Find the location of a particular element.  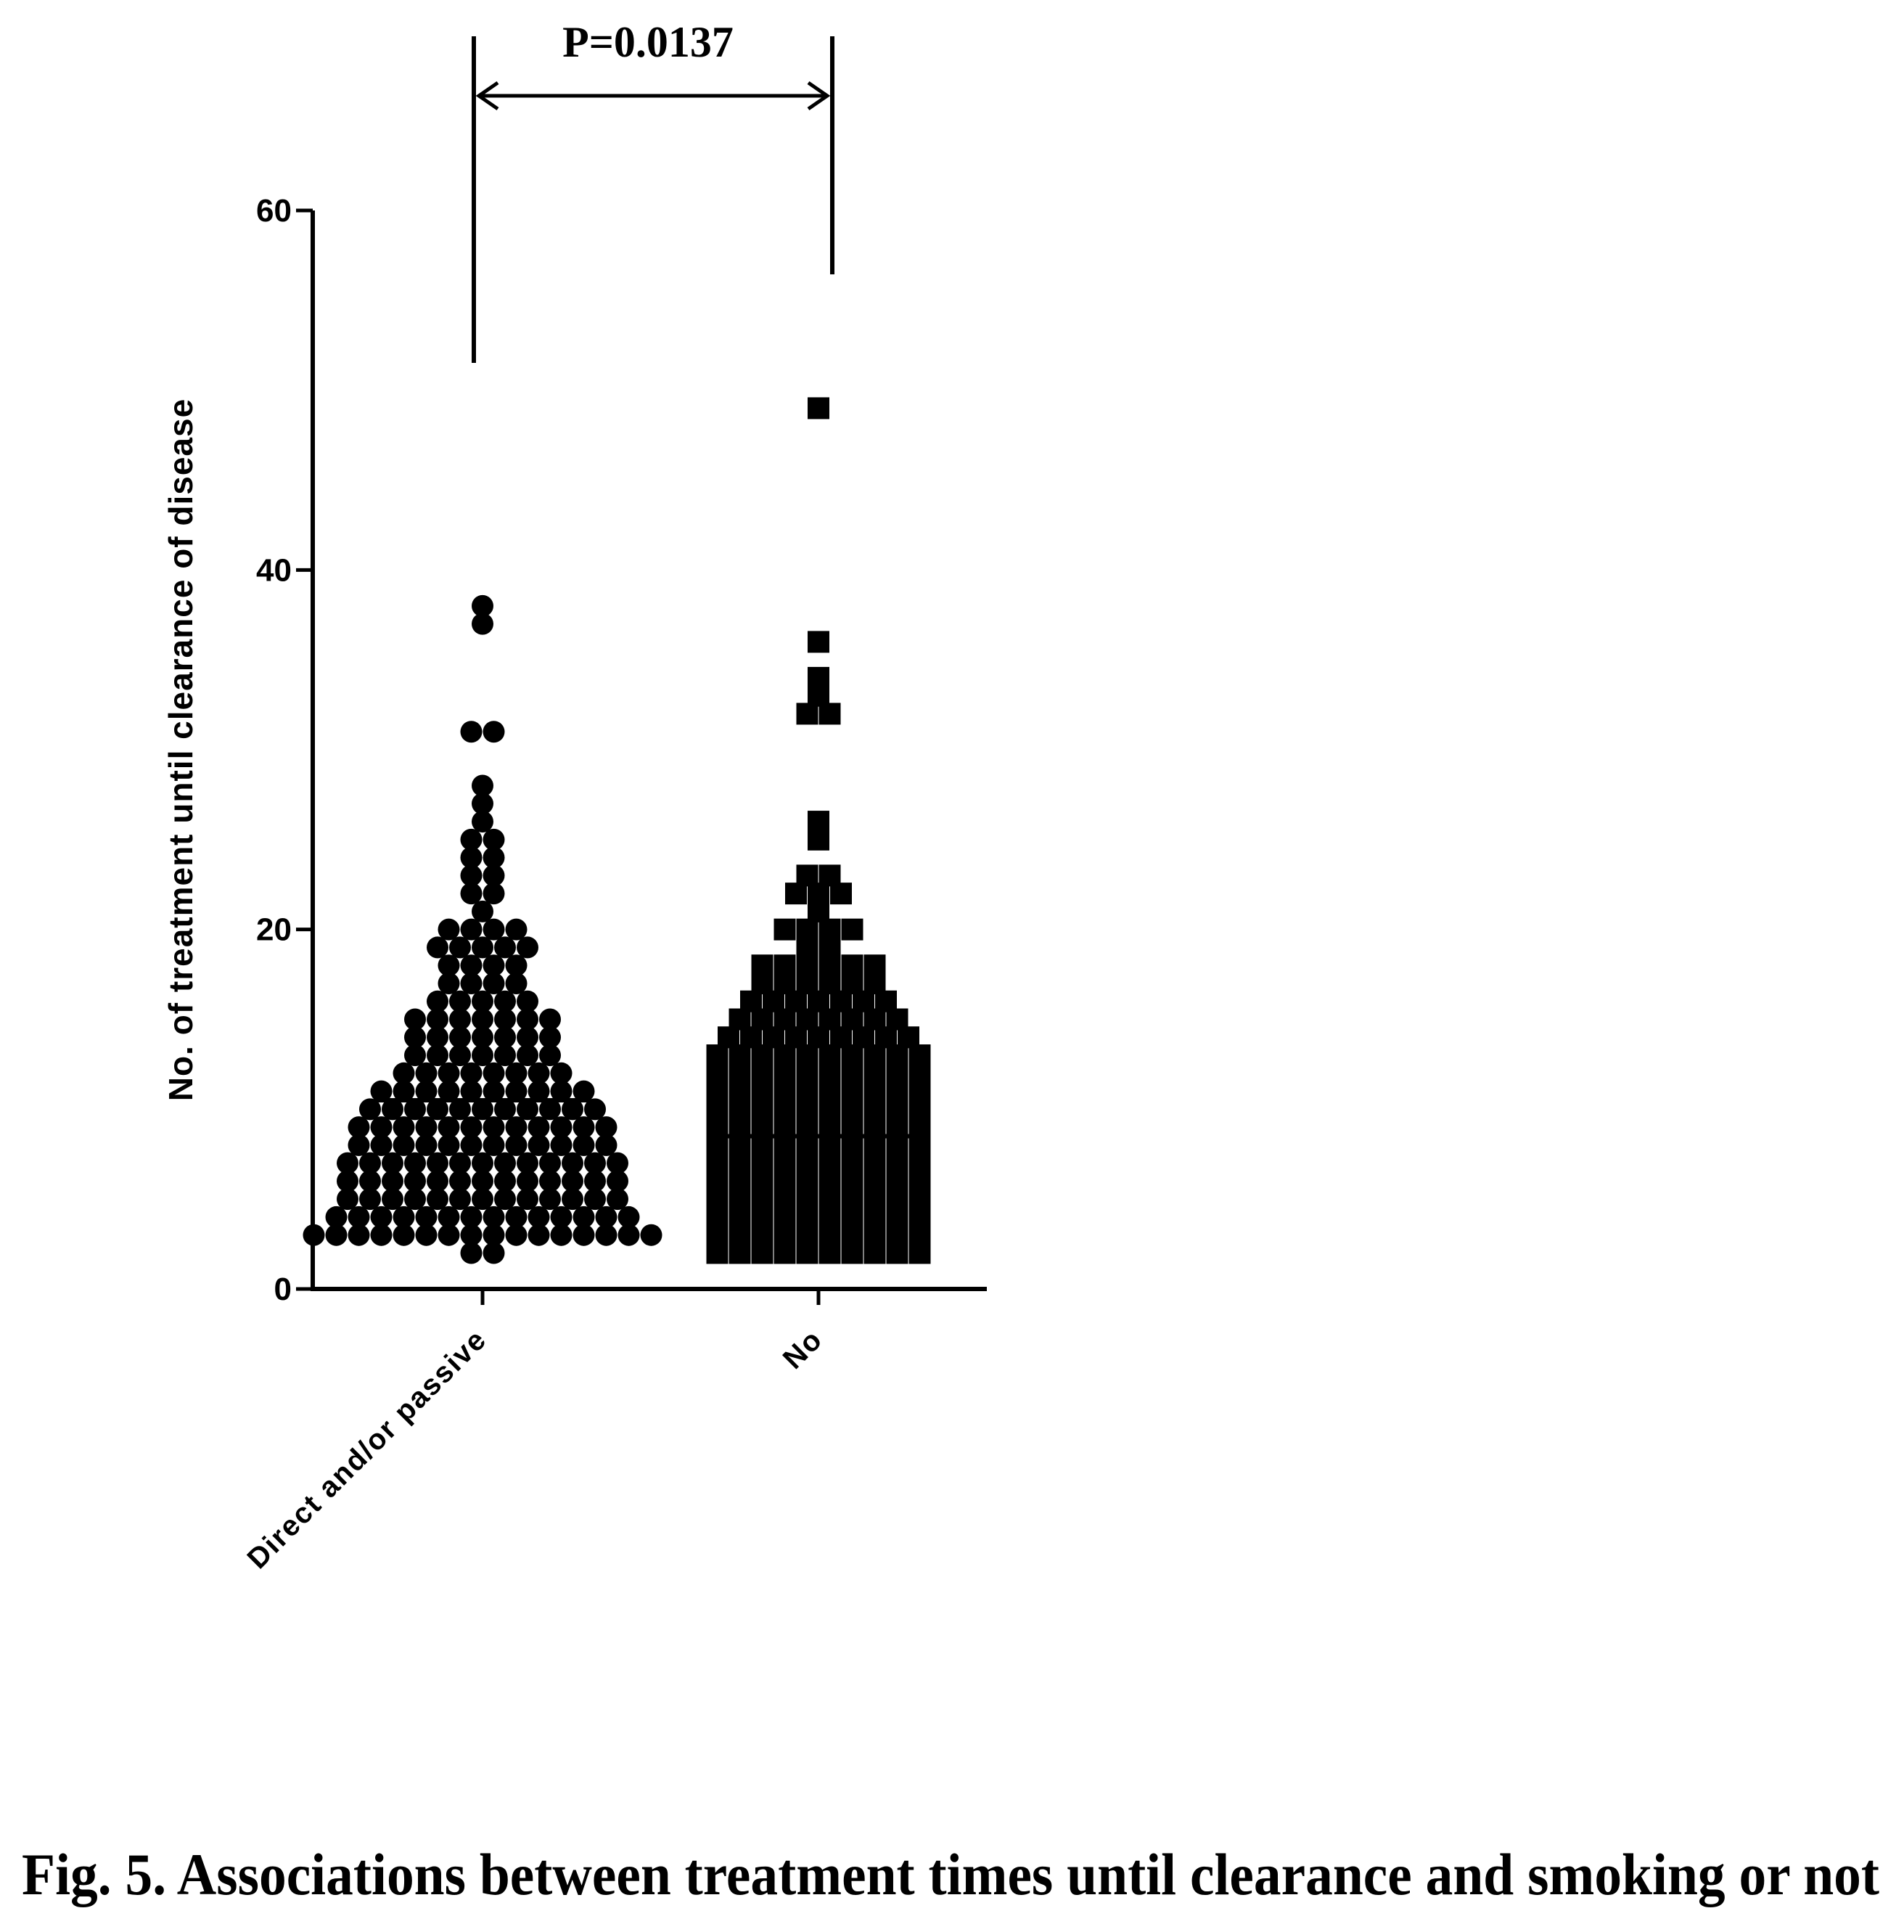

x-axis-ticks: Direct and/or passive No is located at coordinates (535, 1432).